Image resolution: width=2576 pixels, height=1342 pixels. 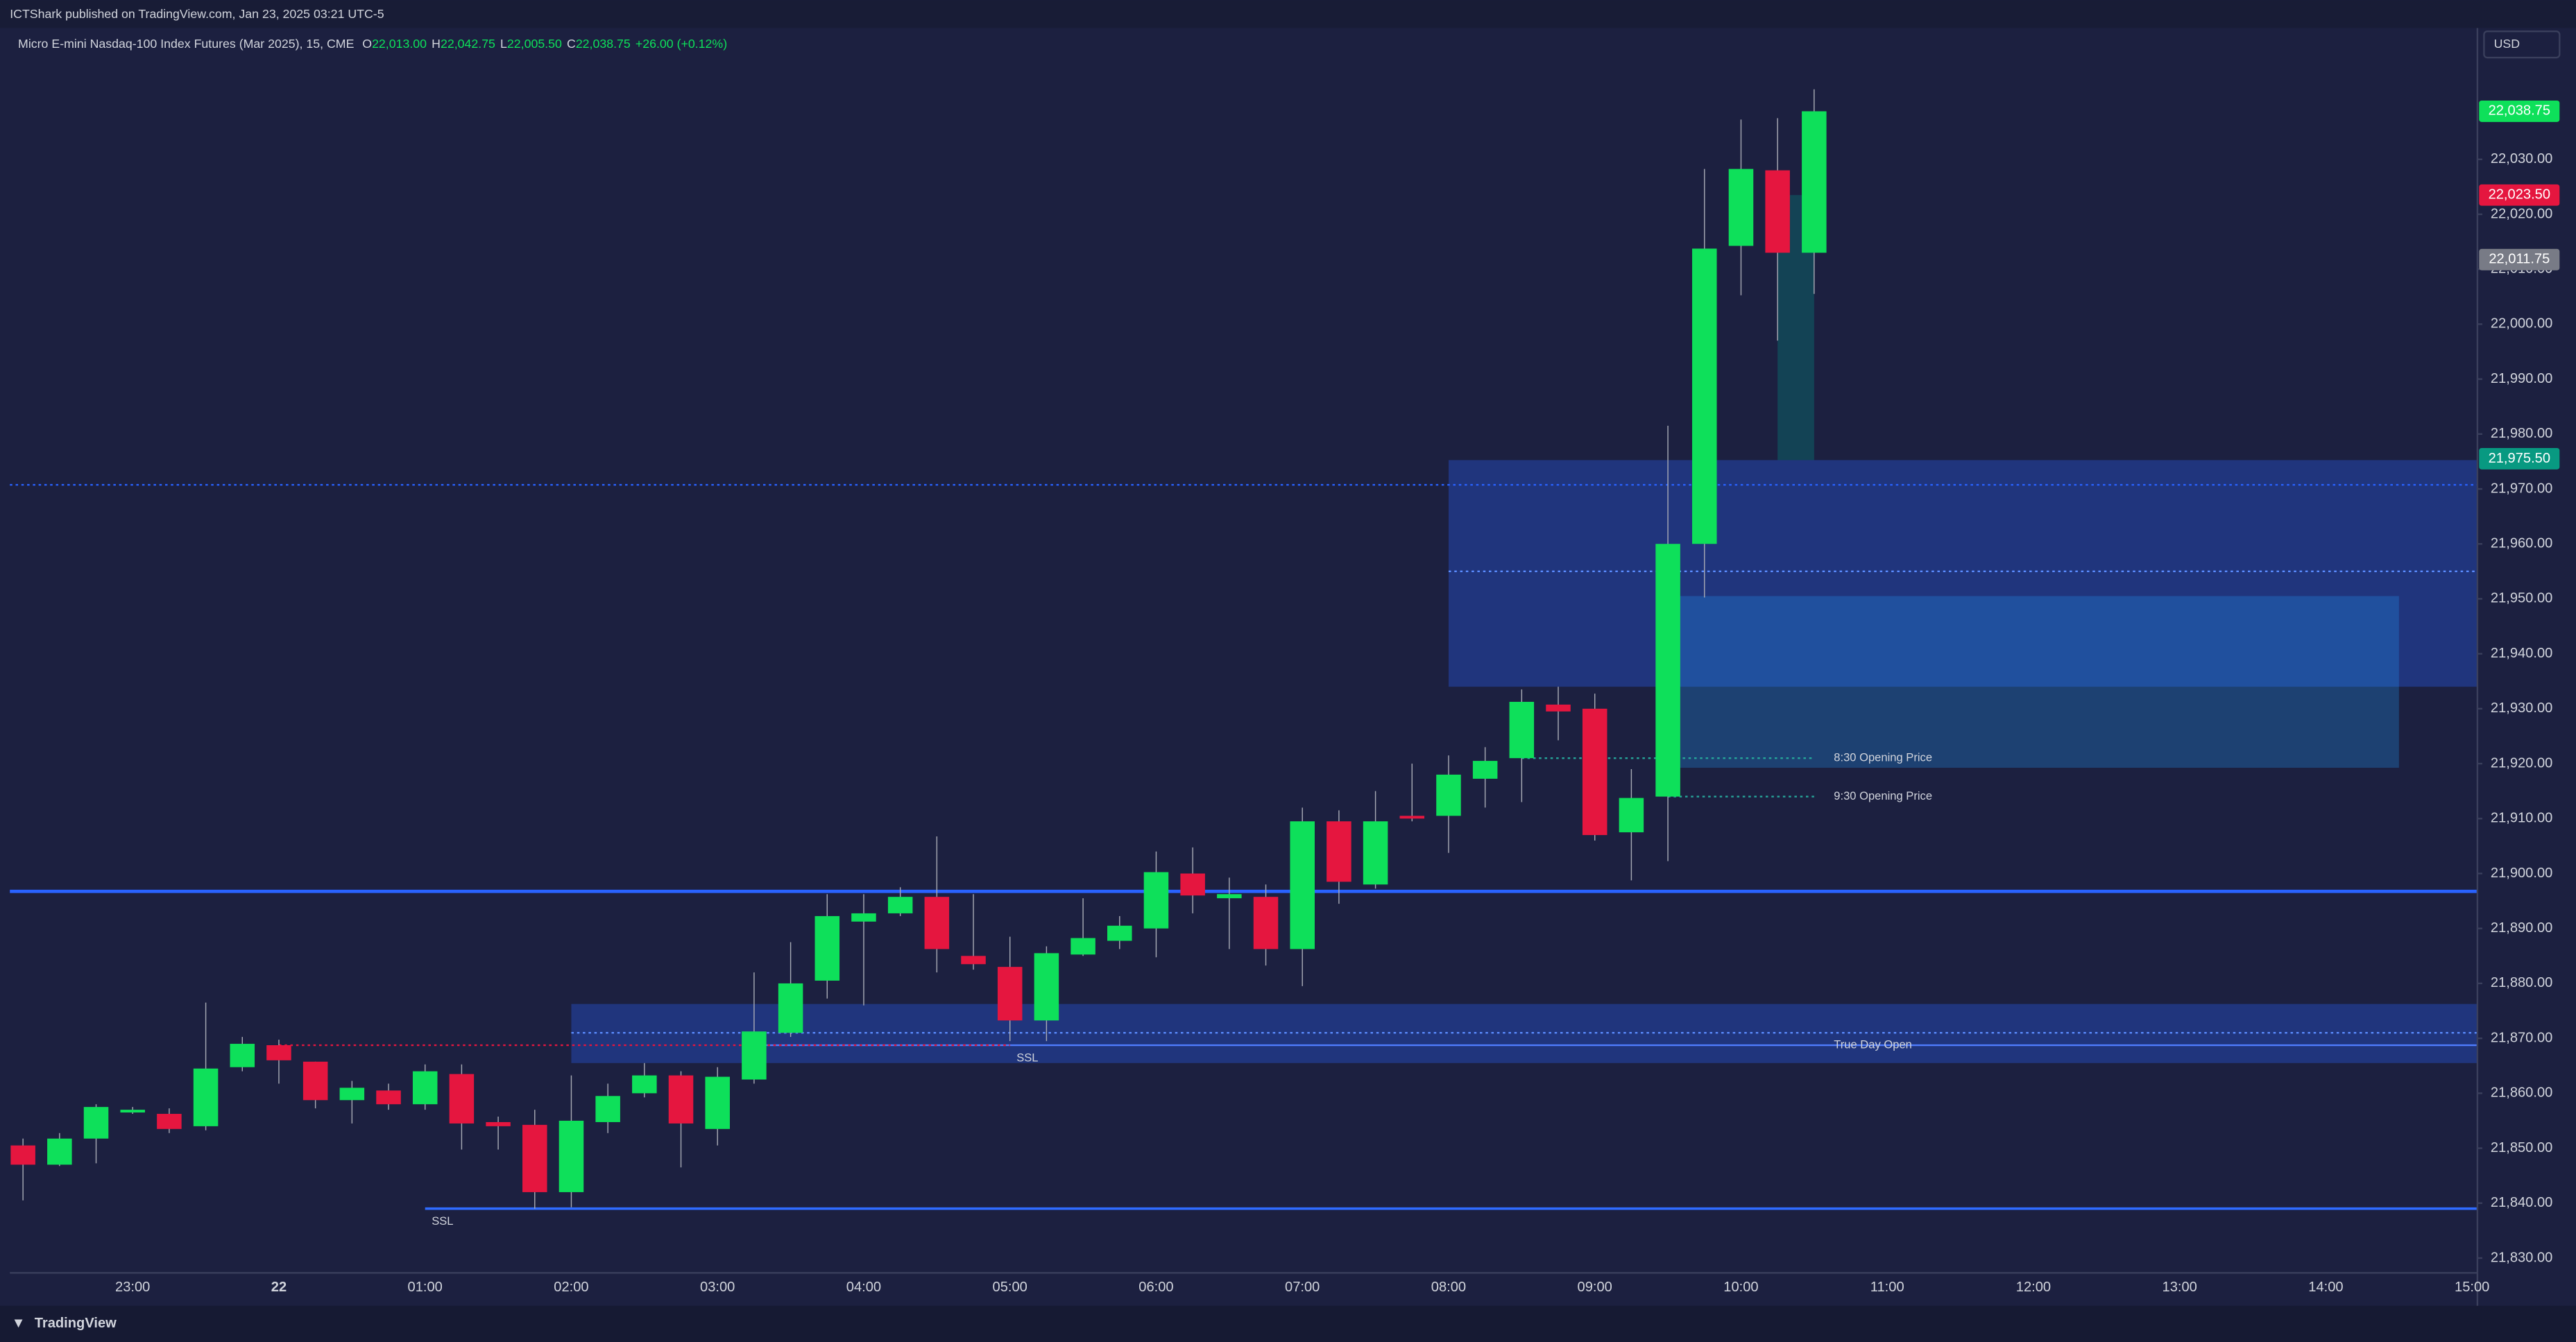 What do you see at coordinates (1010, 1287) in the screenshot?
I see `x-tick-label: 05:00` at bounding box center [1010, 1287].